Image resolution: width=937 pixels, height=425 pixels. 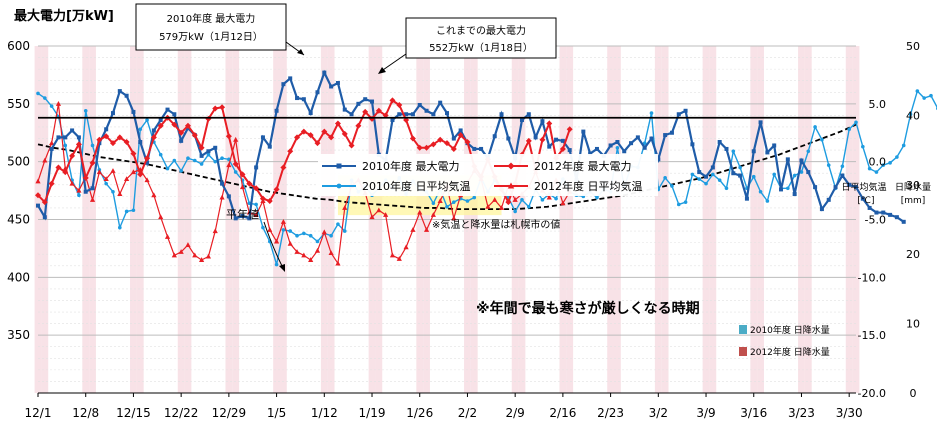 I want to click on x-tick-label: 3/9, so click(x=705, y=413).